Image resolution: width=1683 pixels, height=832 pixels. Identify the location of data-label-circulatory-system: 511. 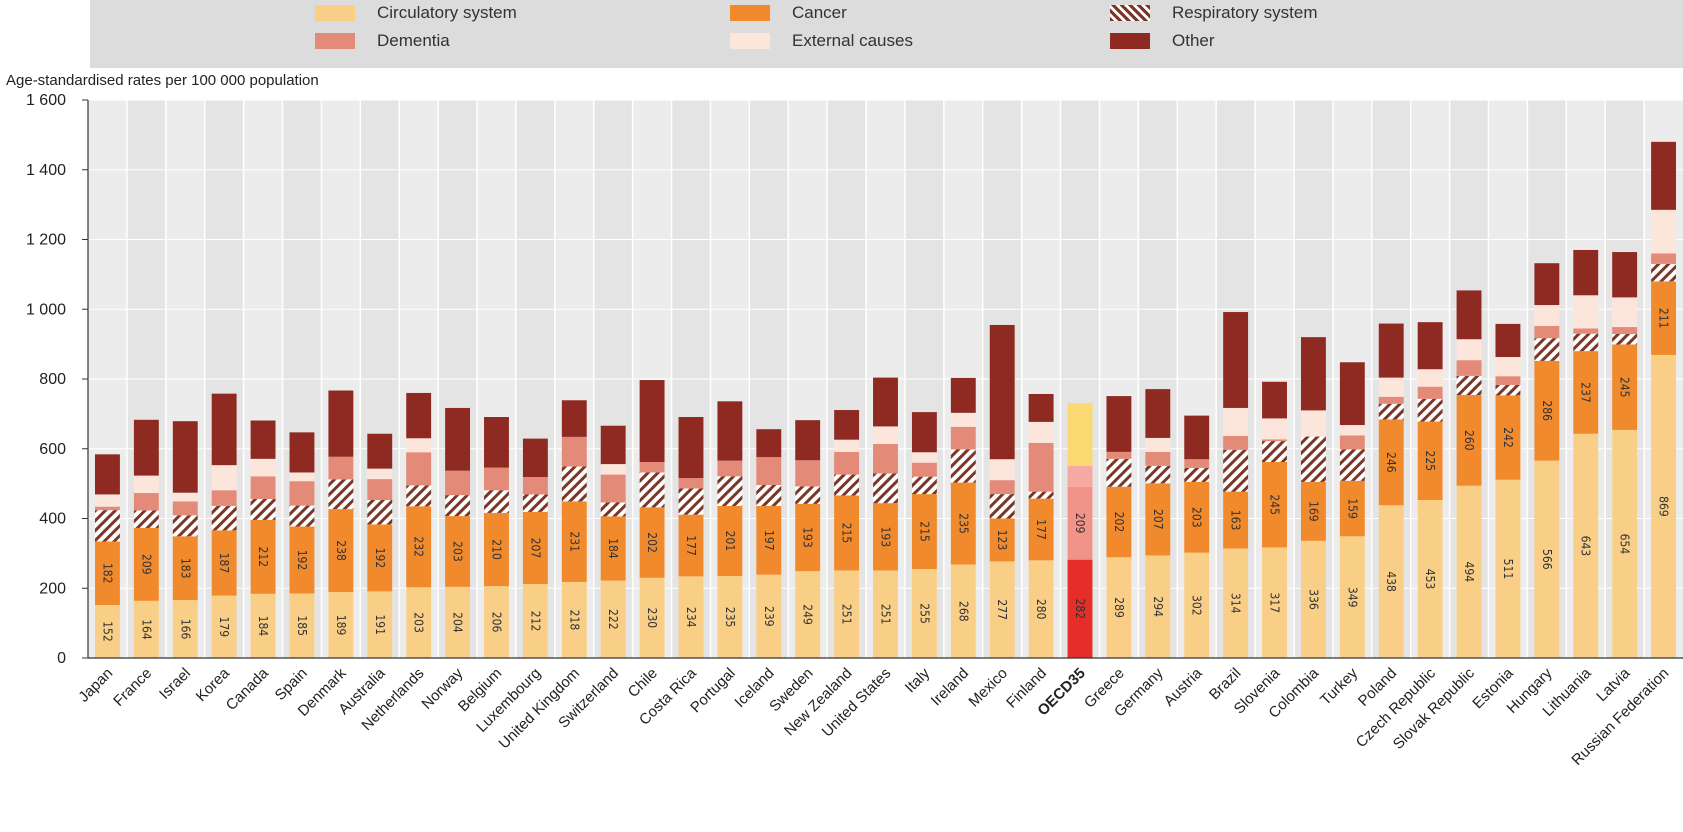
(1508, 569).